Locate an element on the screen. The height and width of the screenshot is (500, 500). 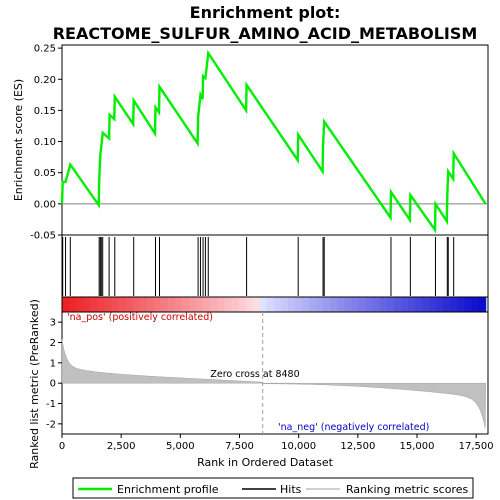
xtick-label: 10,000 is located at coordinates (298, 446).